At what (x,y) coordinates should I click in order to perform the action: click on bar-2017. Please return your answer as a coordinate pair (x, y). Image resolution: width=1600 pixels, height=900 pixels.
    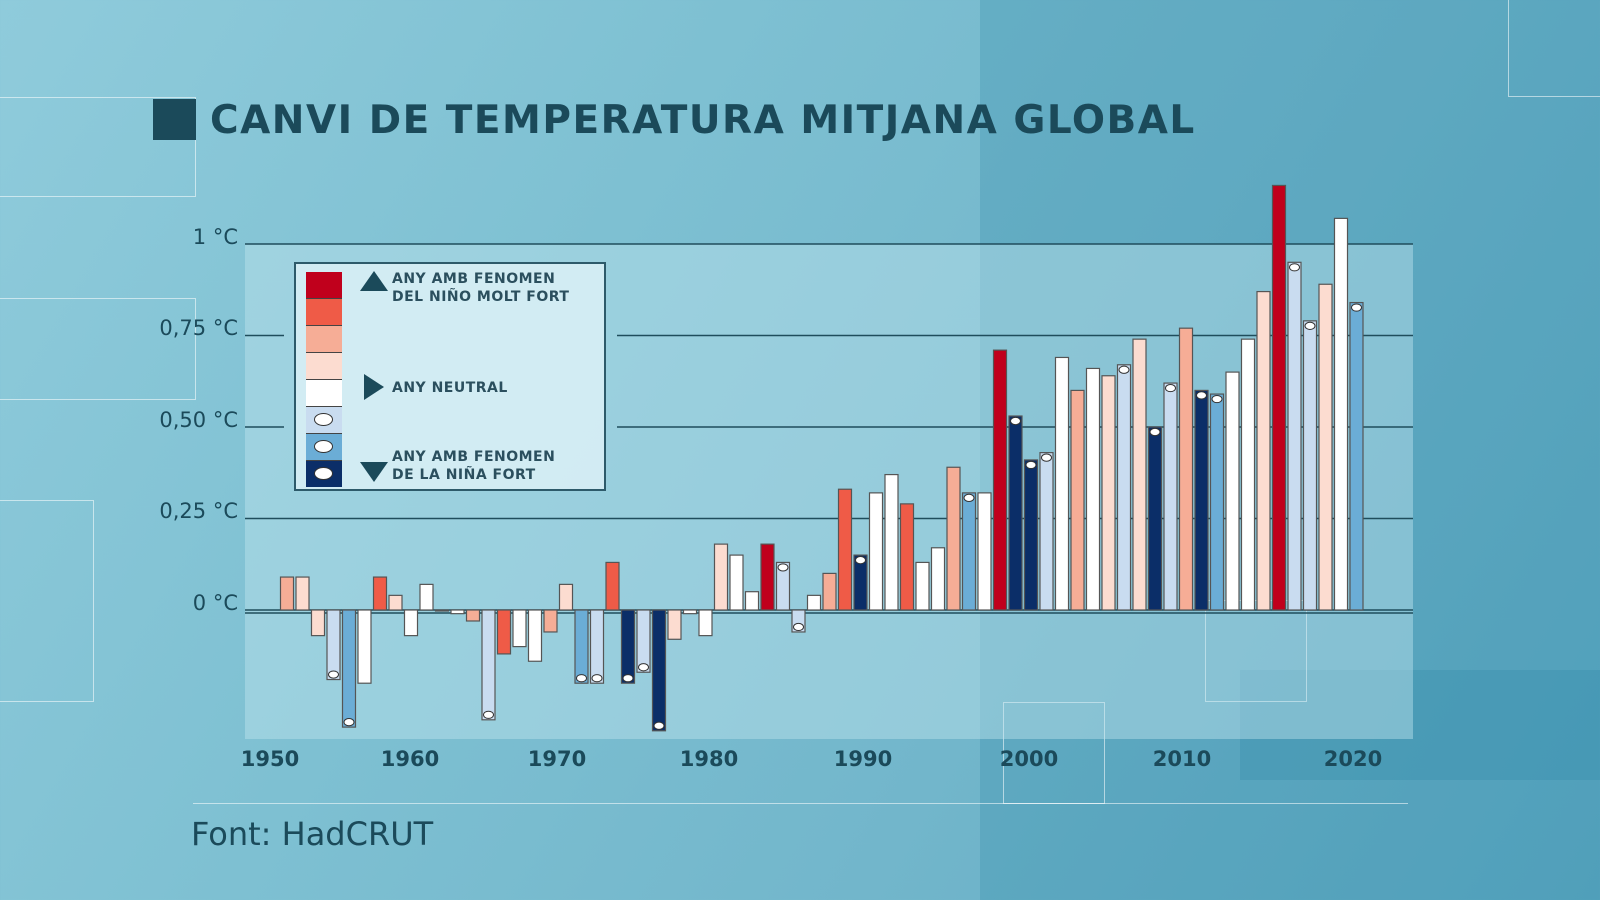
    Looking at the image, I should click on (1310, 465).